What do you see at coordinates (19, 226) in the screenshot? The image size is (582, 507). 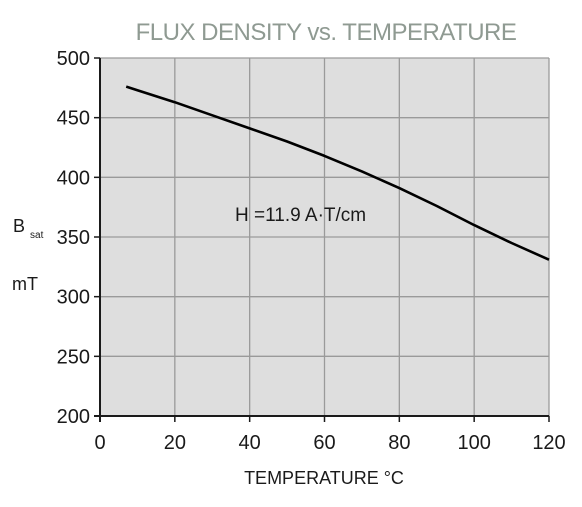 I see `y-axis-label-main: B` at bounding box center [19, 226].